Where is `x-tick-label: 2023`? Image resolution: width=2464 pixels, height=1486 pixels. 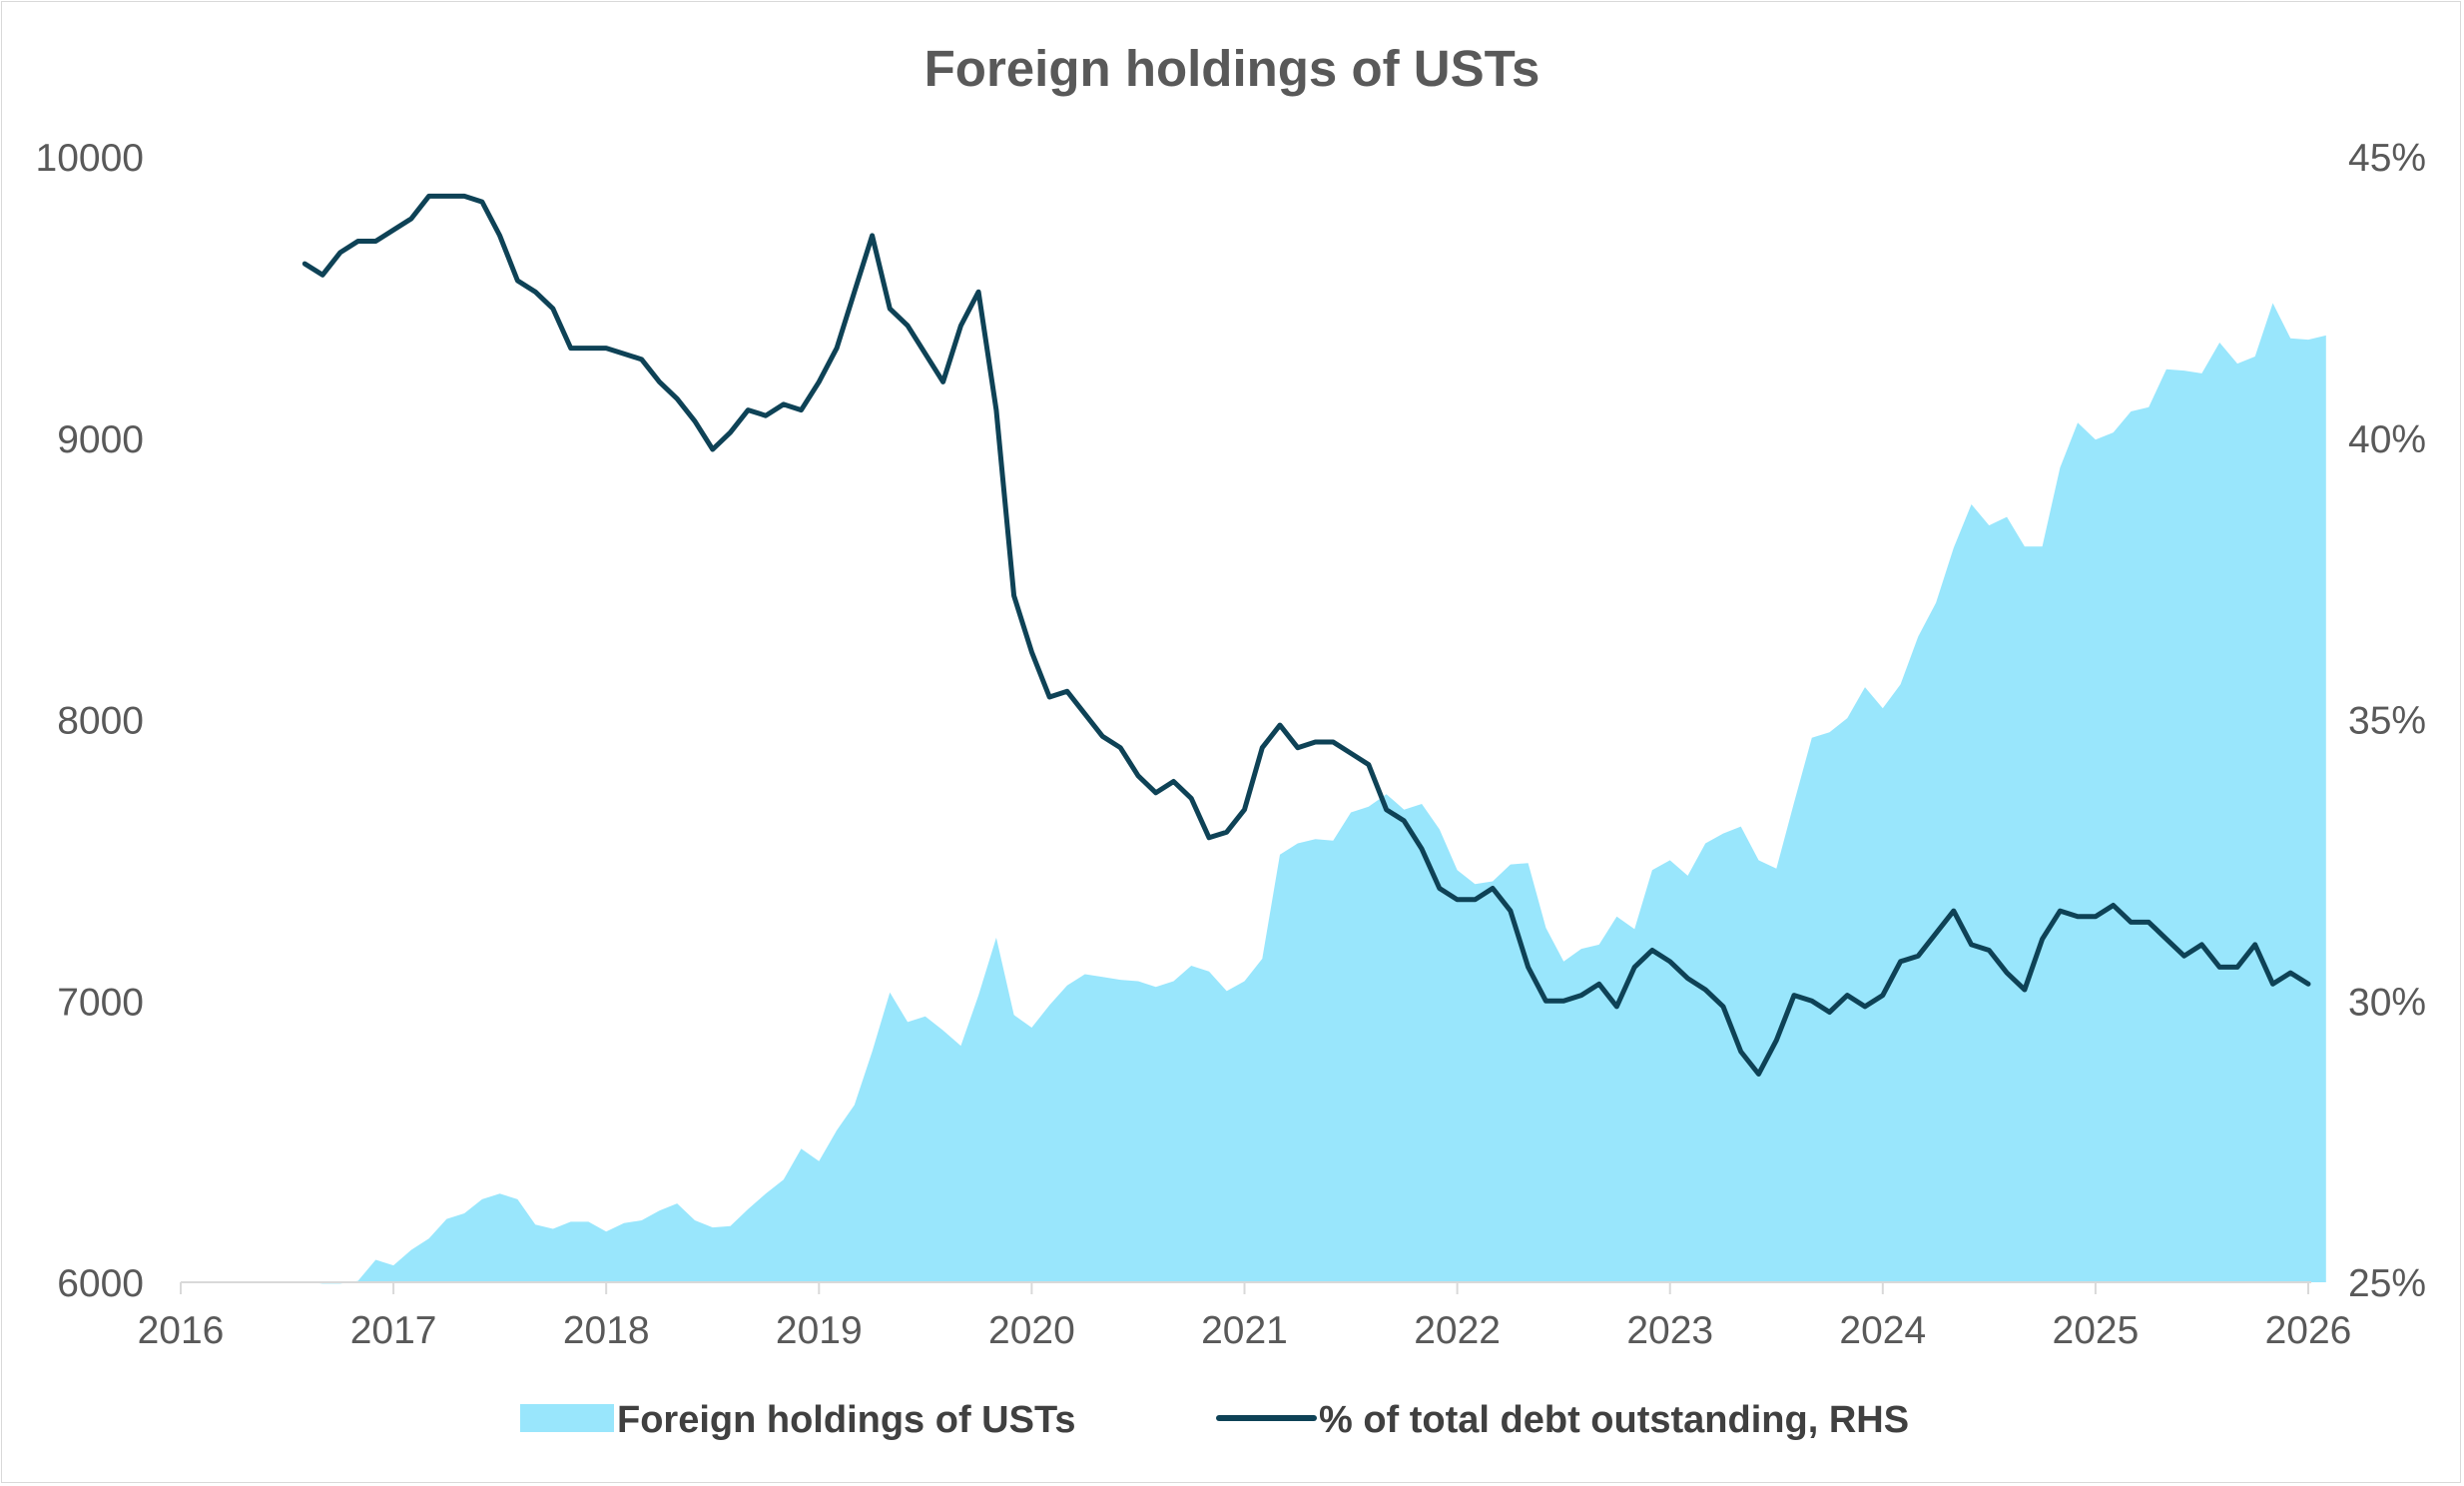
x-tick-label: 2023 is located at coordinates (1669, 1330).